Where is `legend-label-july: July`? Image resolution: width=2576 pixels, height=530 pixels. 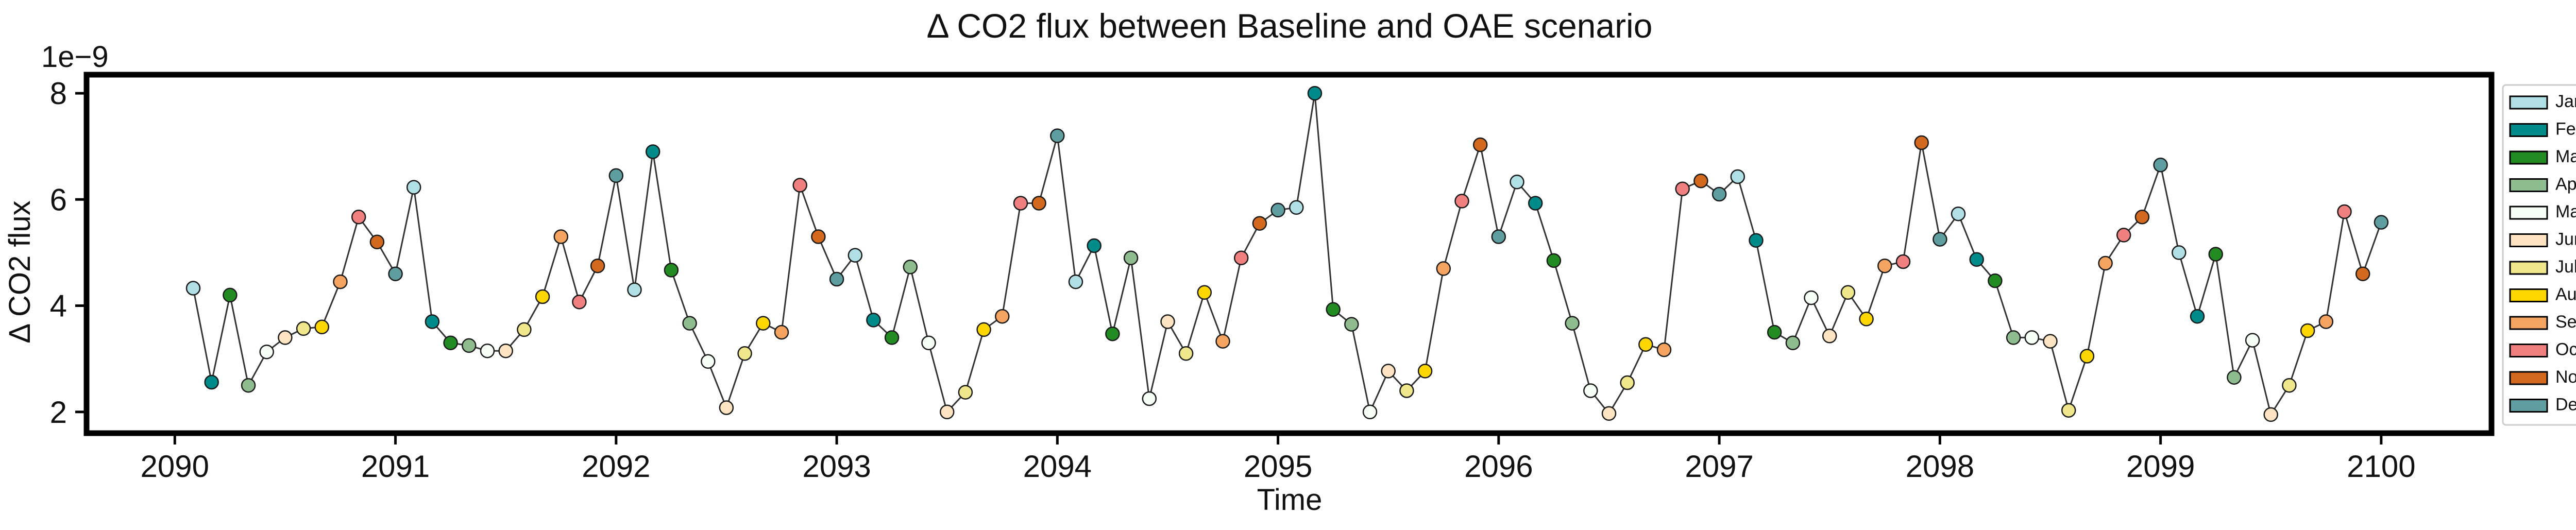
legend-label-july: July is located at coordinates (2565, 267).